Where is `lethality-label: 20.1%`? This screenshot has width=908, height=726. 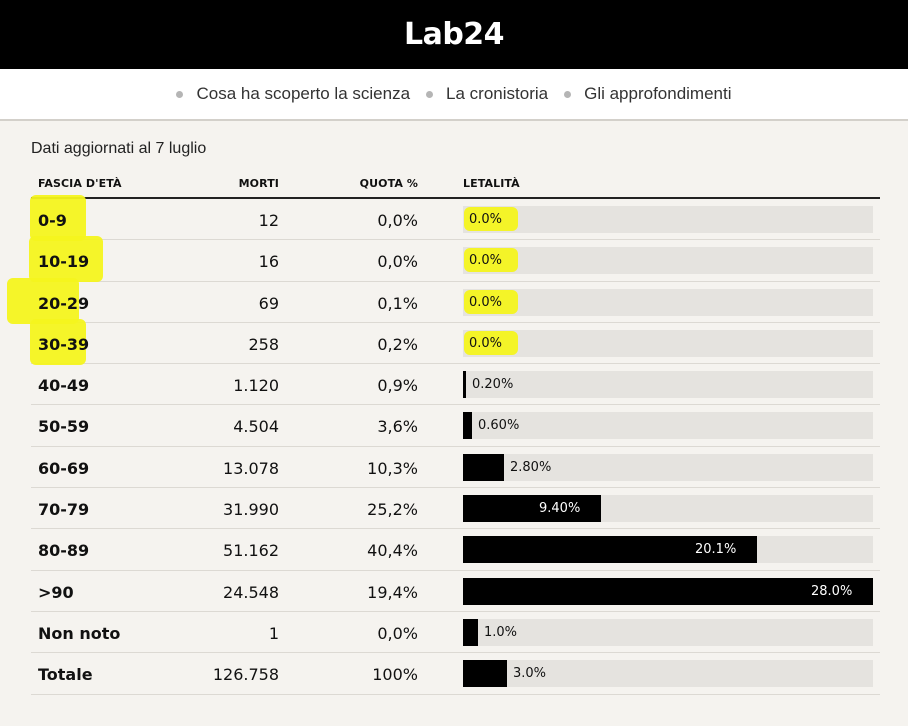
lethality-label: 20.1% is located at coordinates (716, 550).